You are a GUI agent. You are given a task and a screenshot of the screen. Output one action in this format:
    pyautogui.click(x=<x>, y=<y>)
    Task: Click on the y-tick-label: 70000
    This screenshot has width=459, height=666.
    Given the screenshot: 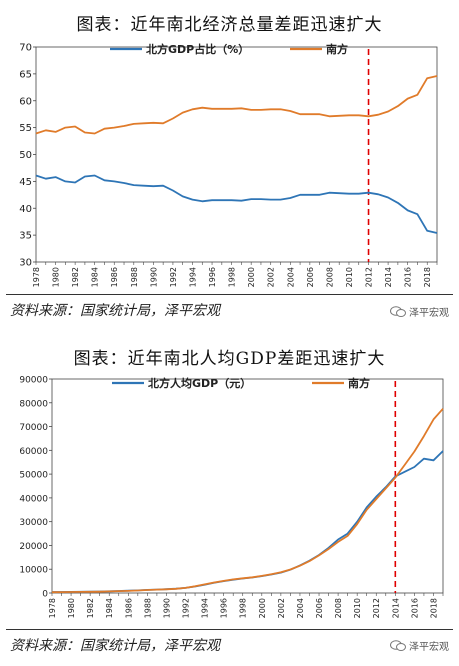 What is the action you would take?
    pyautogui.click(x=33, y=428)
    